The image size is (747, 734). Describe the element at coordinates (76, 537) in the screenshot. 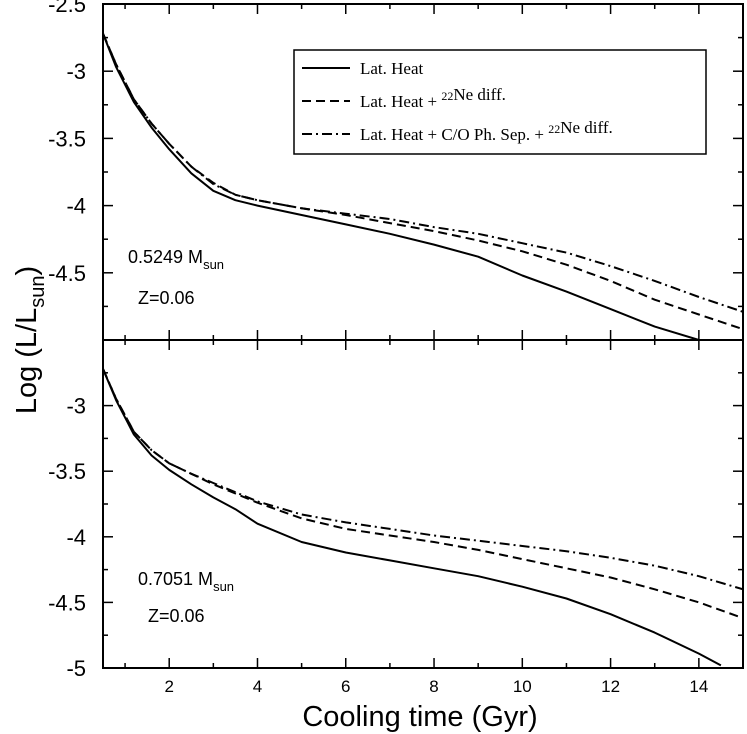

I see `y-tick-label-bottom-2: -4` at that location.